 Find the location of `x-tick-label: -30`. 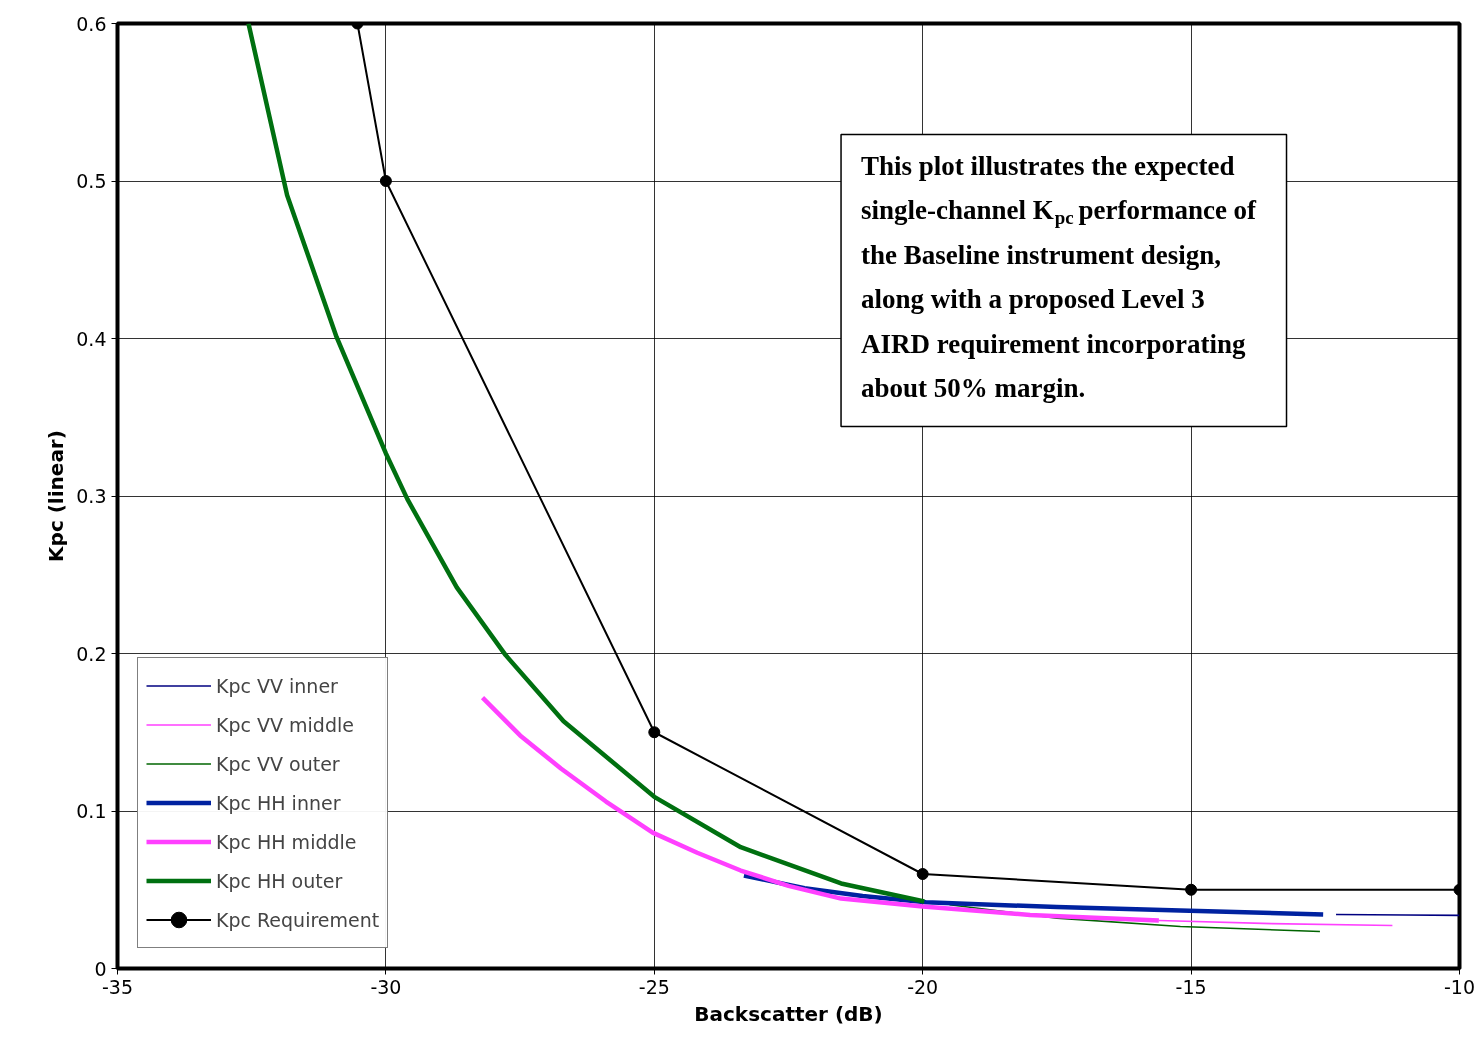

x-tick-label: -30 is located at coordinates (386, 986).